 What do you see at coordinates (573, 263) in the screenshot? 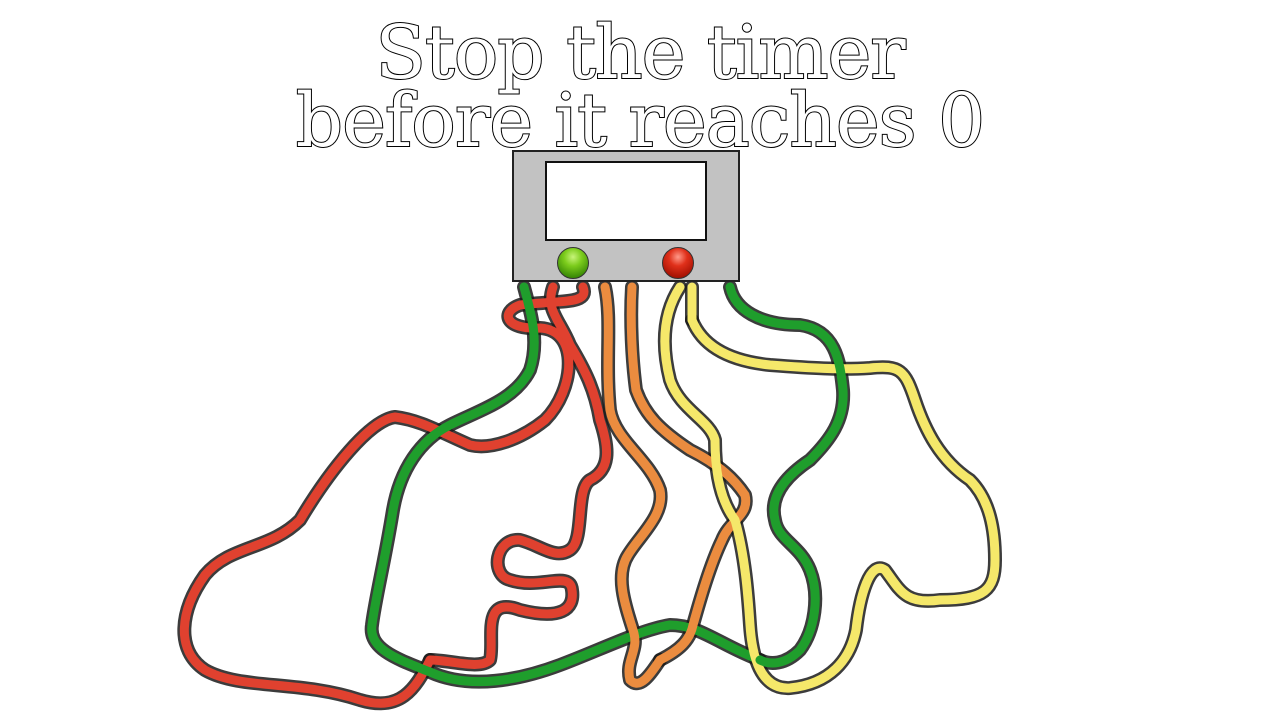
I see `green-button-icon` at bounding box center [573, 263].